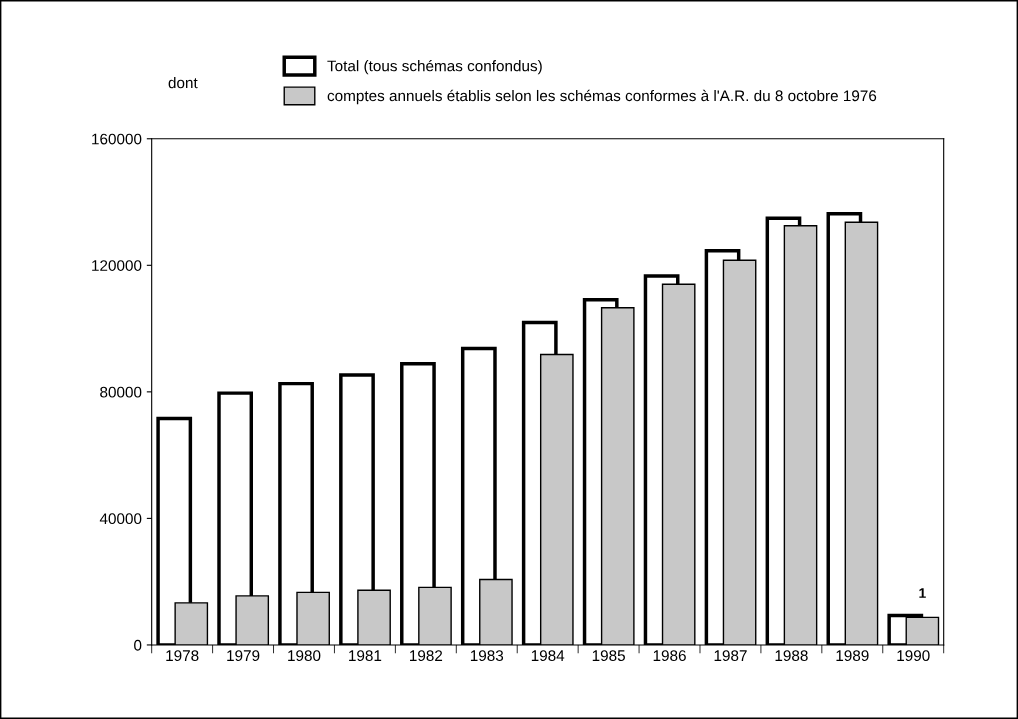 This screenshot has height=719, width=1018. What do you see at coordinates (365, 656) in the screenshot?
I see `x-tick-label: 1981` at bounding box center [365, 656].